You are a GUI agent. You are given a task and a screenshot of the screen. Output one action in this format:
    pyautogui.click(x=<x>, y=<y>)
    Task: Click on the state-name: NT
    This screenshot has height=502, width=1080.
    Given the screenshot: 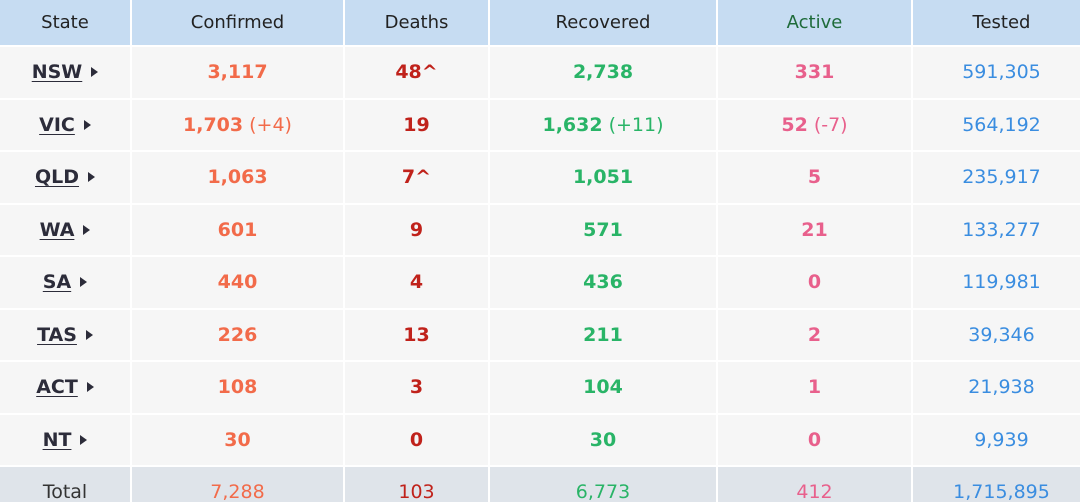 What is the action you would take?
    pyautogui.click(x=57, y=439)
    